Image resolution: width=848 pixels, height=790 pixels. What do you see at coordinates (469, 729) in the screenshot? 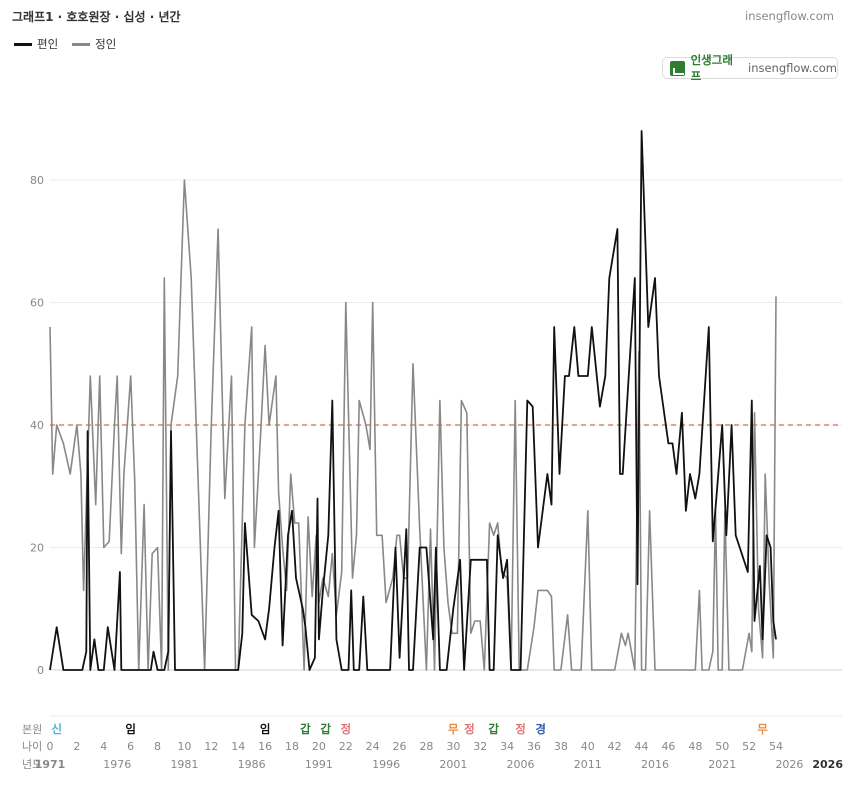
I see `bonwon-mark-7: 정` at bounding box center [469, 729].